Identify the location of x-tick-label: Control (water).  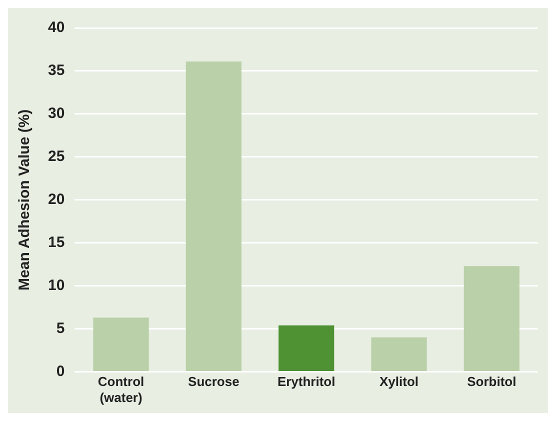
(121, 389).